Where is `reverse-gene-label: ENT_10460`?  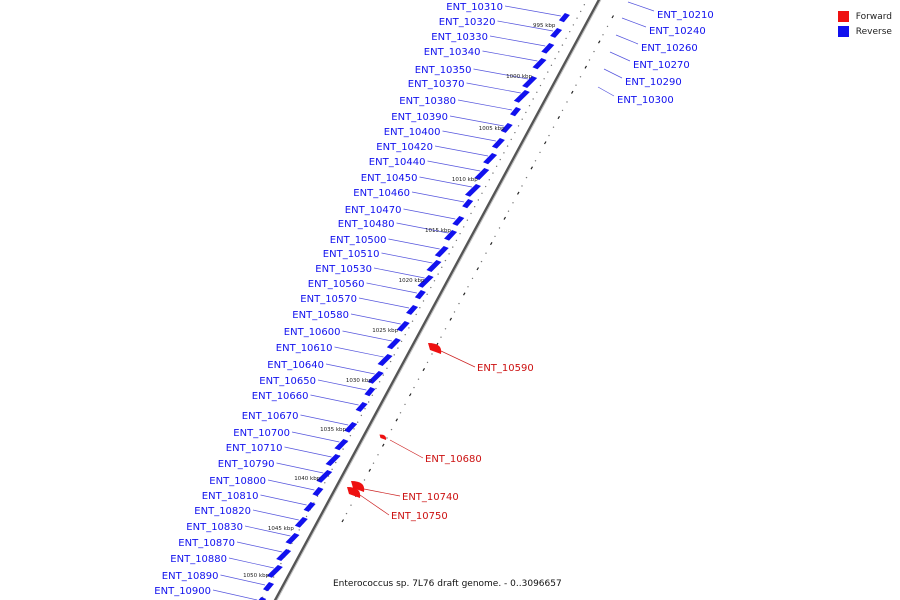 reverse-gene-label: ENT_10460 is located at coordinates (381, 193).